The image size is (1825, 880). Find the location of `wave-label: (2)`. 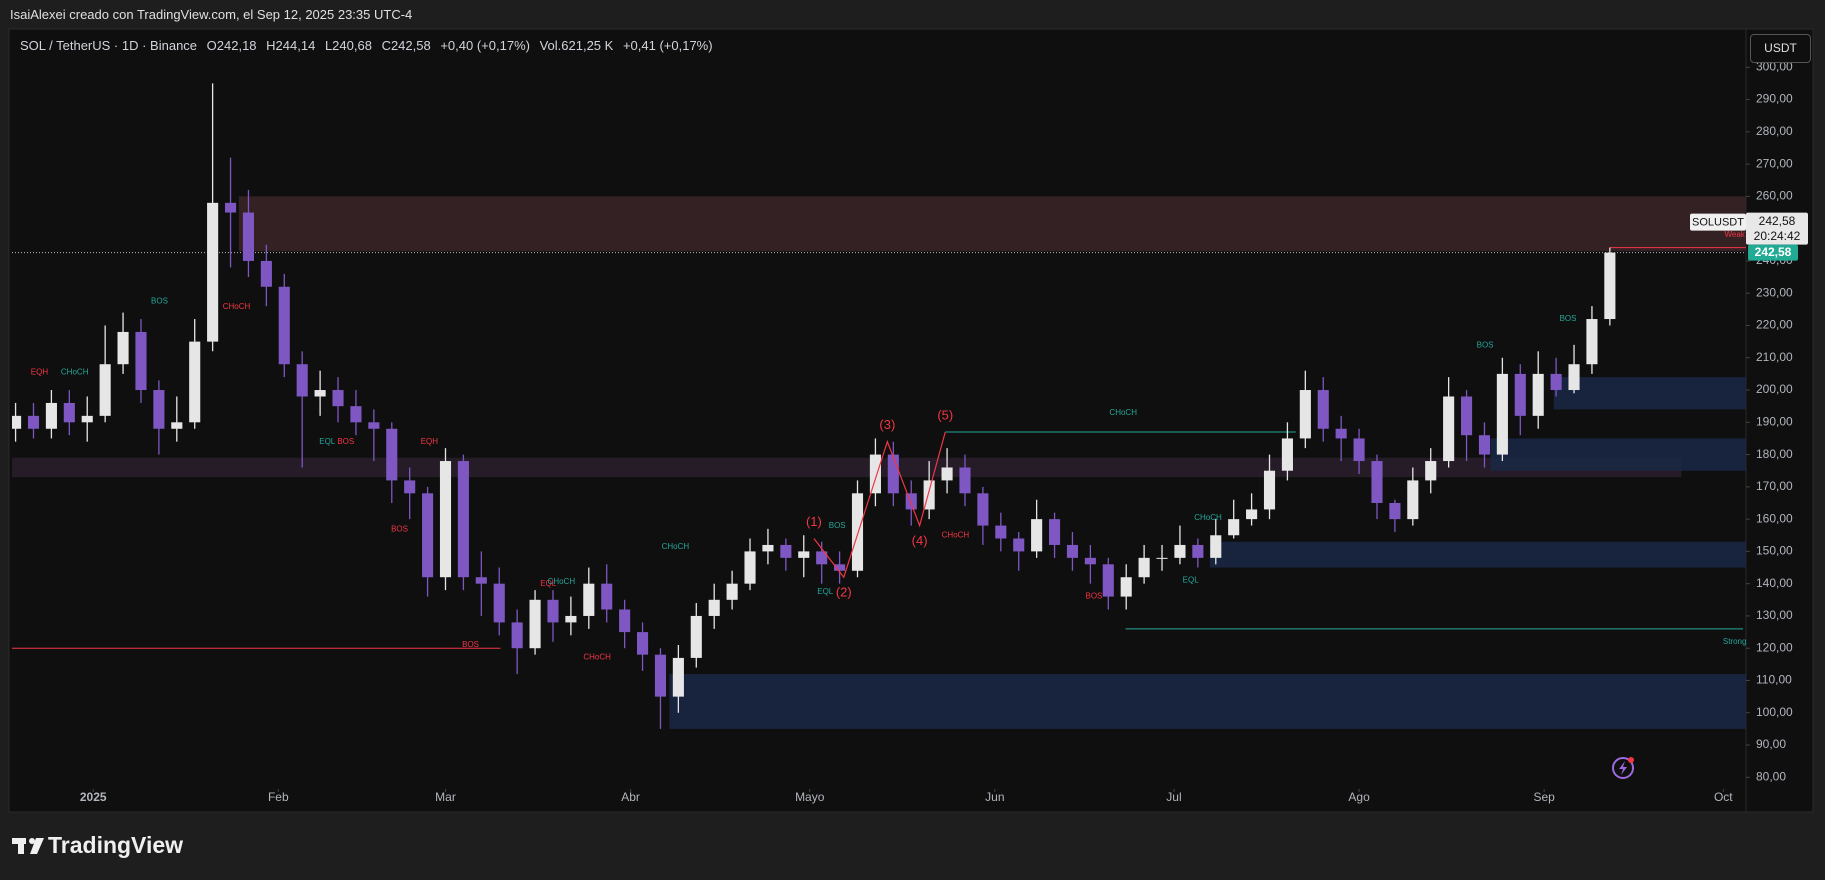

wave-label: (2) is located at coordinates (844, 592).